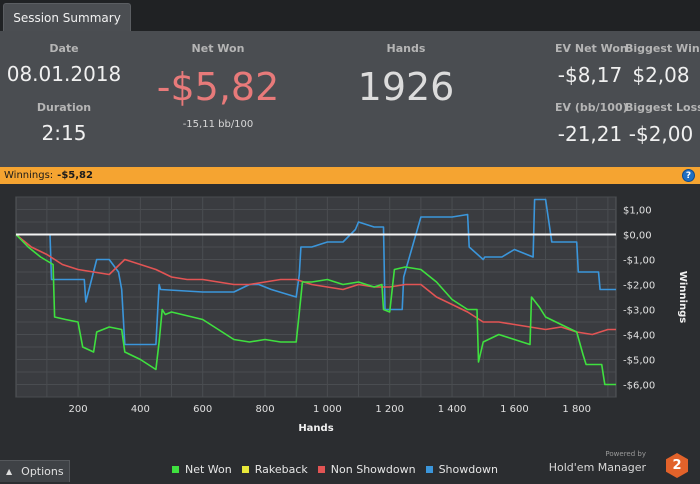 The height and width of the screenshot is (484, 700). I want to click on legend-label: Rakeback, so click(281, 469).